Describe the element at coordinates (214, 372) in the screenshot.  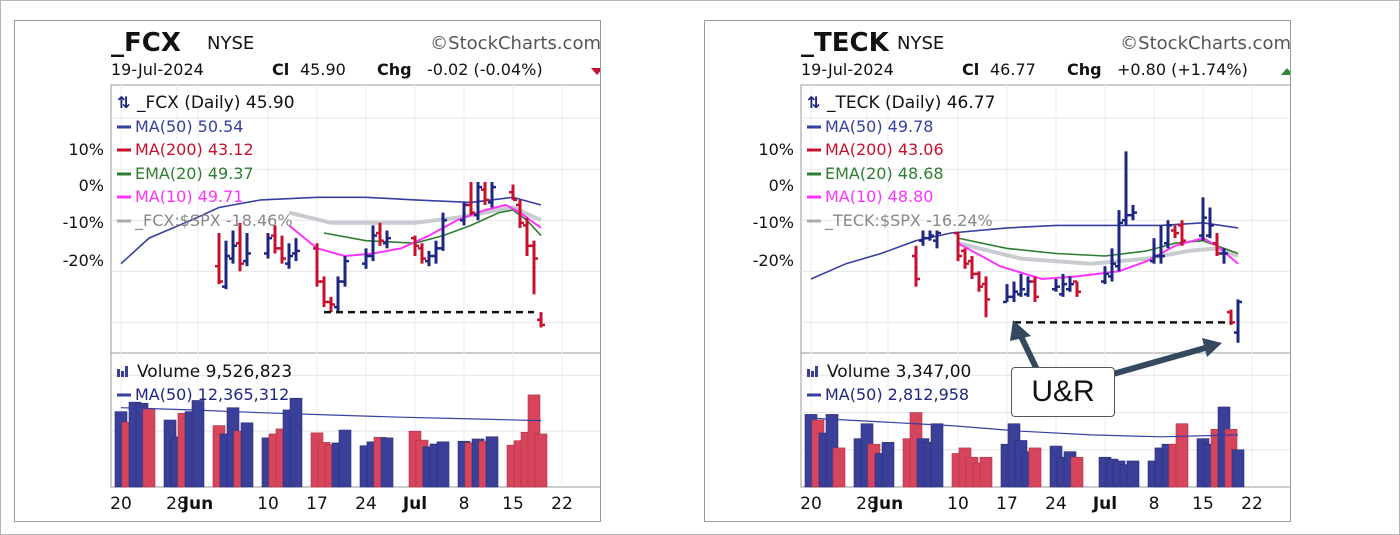
I see `volume-legend: Volume 9,526,823` at that location.